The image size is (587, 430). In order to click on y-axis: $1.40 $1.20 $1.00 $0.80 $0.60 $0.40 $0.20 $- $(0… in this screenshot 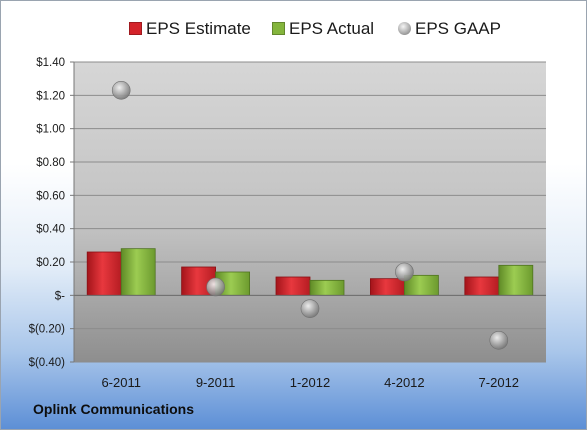, I will do `click(52, 213)`.